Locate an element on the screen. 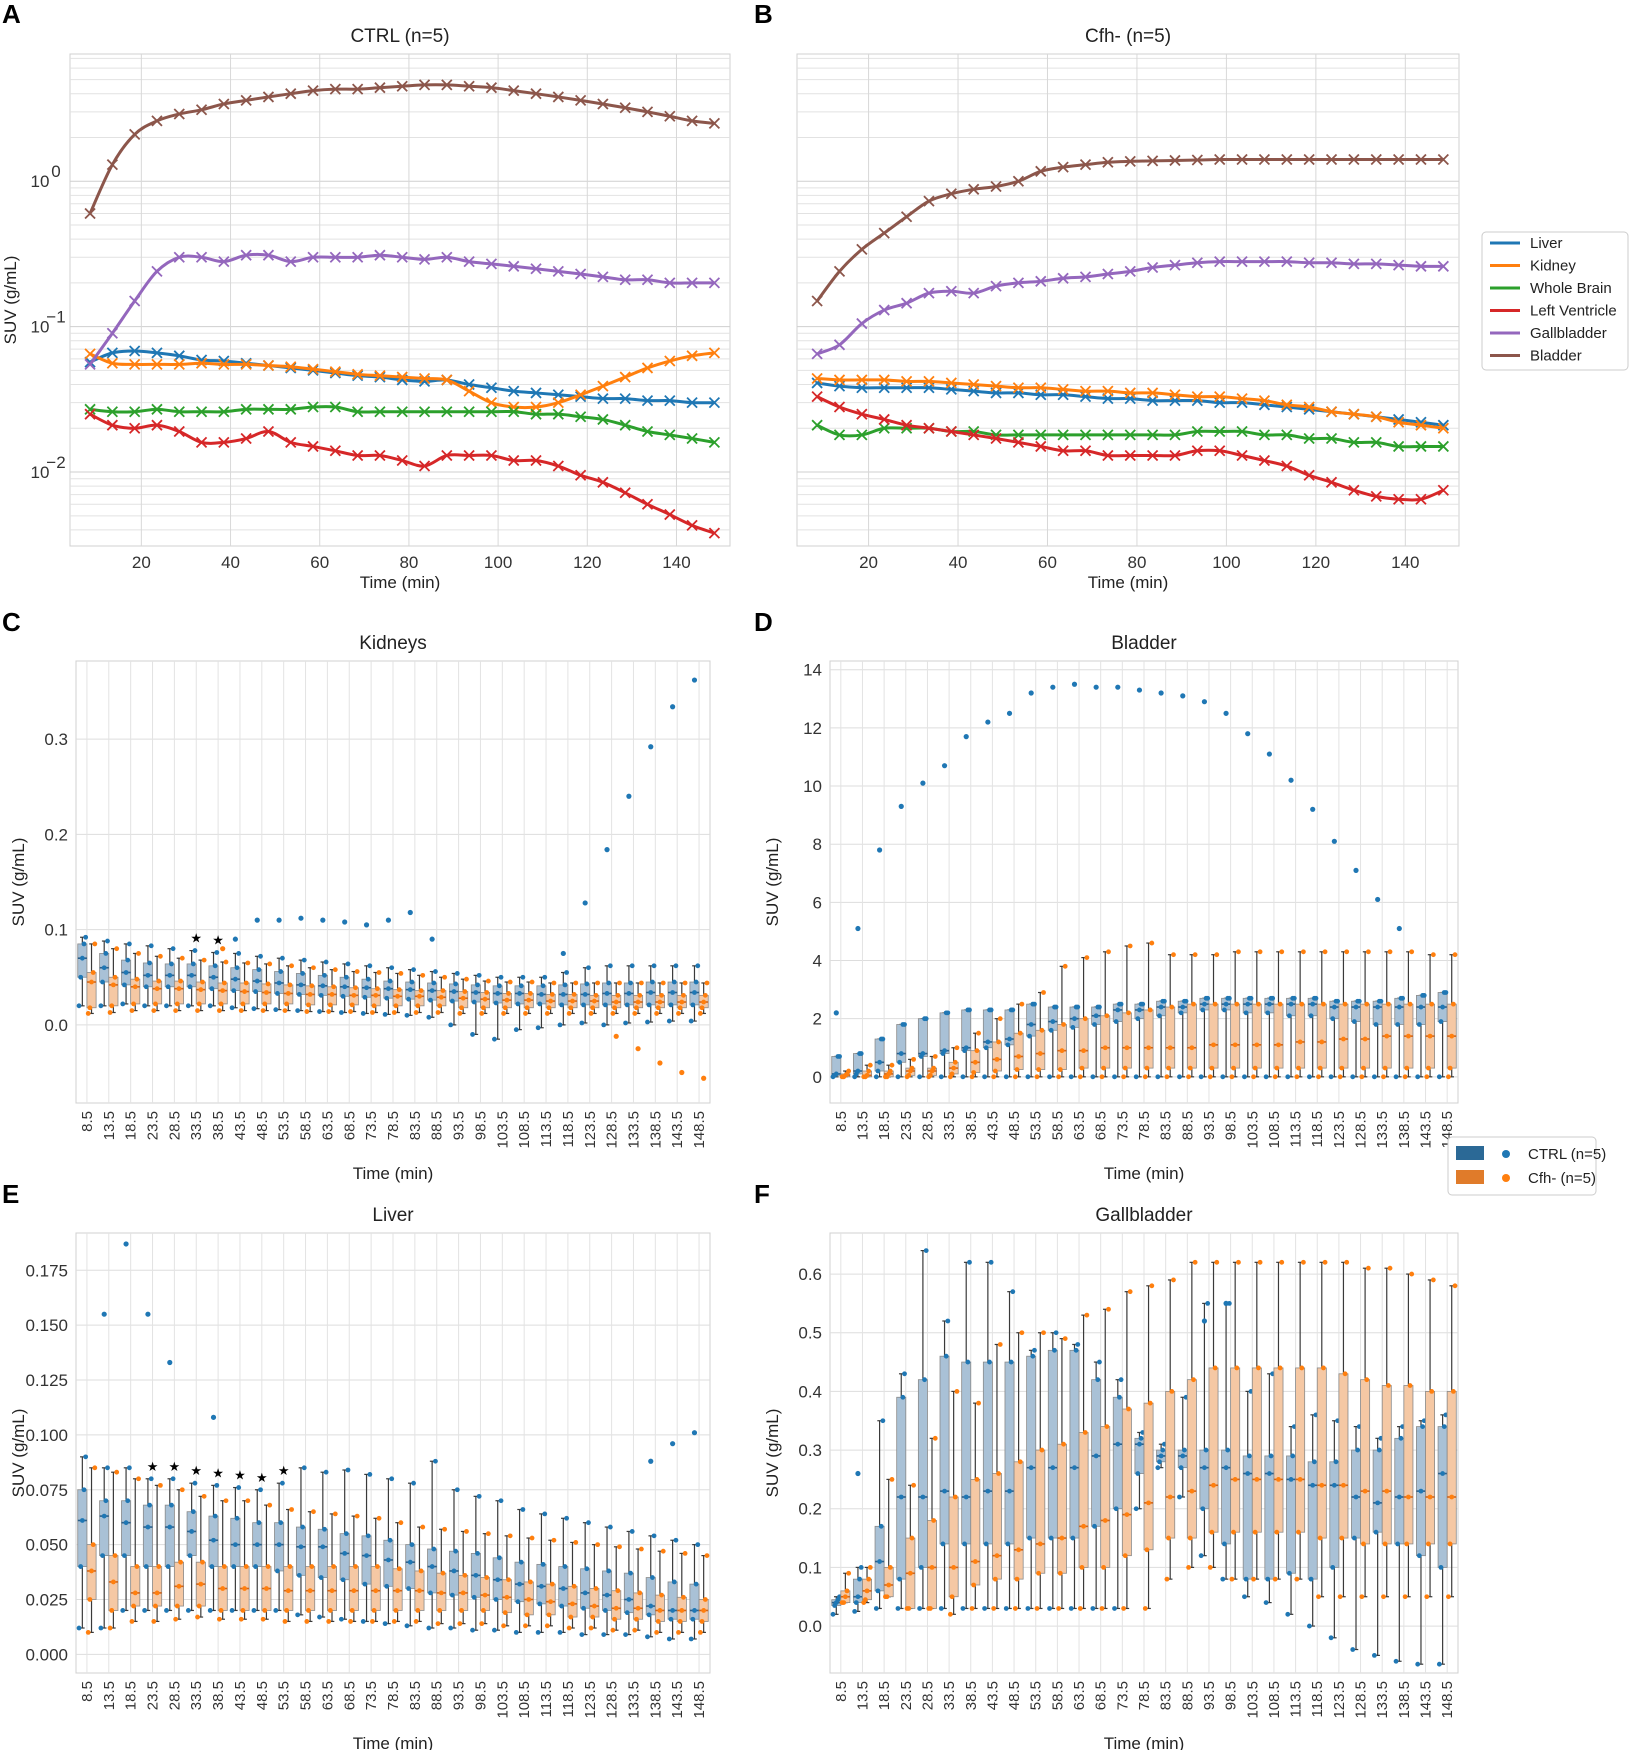  y-tick-label: 0.175 is located at coordinates (46, 1270).